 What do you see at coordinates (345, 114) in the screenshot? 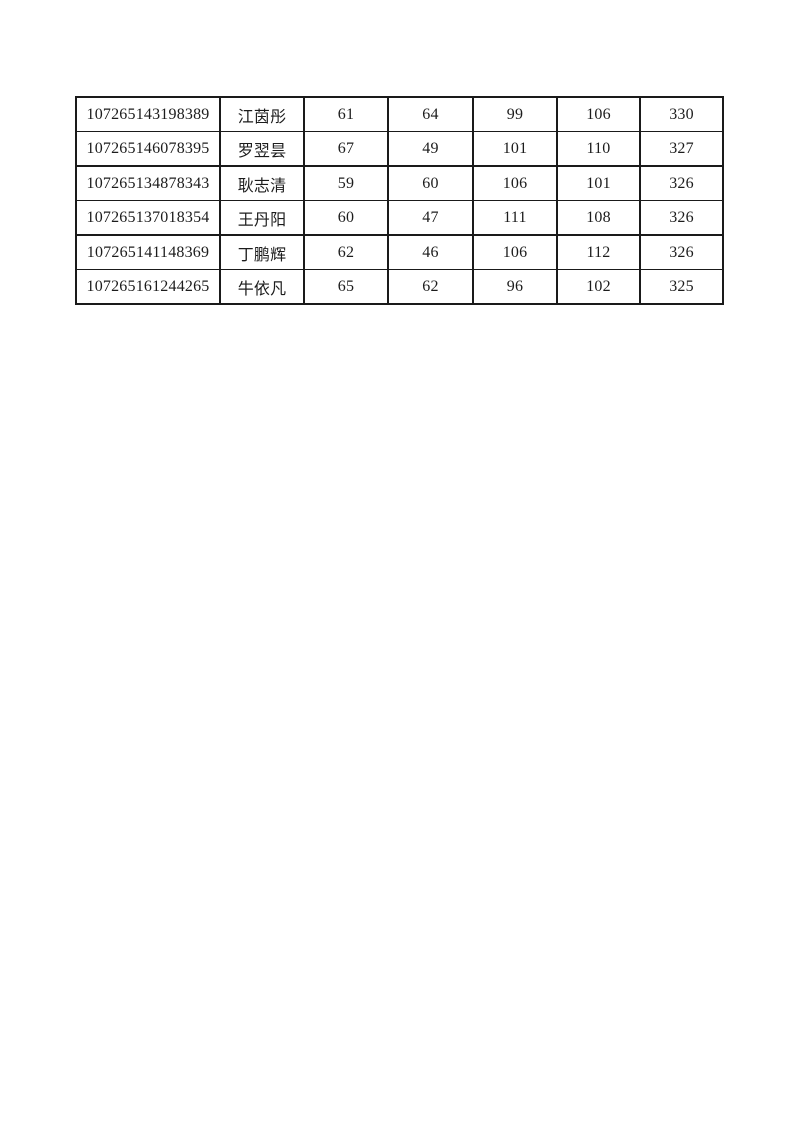
I see `score-1-cell: 61` at bounding box center [345, 114].